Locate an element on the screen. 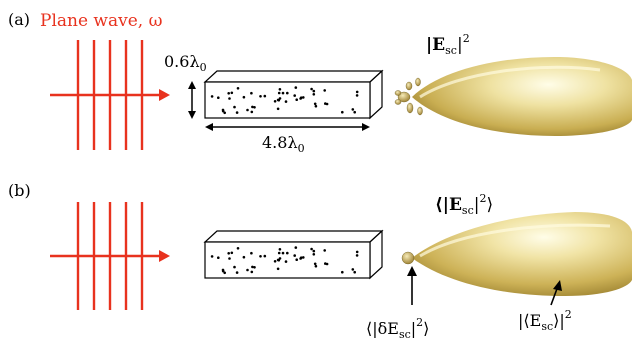  plane-wave-a is located at coordinates (110, 95).